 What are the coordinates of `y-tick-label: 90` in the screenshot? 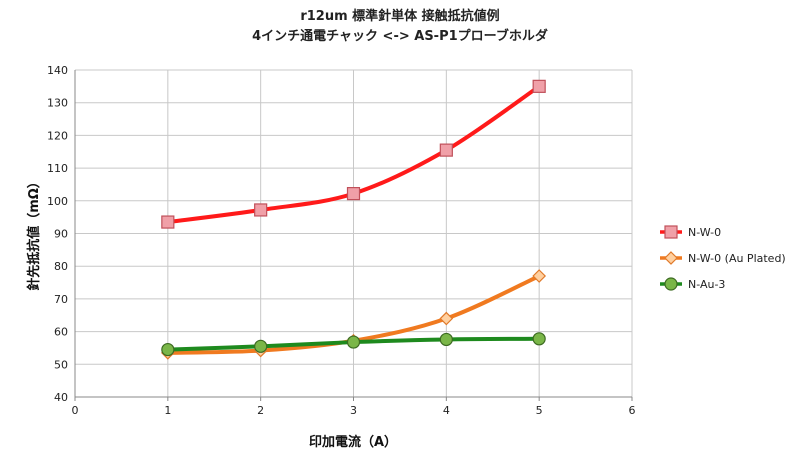 It's located at (61, 234).